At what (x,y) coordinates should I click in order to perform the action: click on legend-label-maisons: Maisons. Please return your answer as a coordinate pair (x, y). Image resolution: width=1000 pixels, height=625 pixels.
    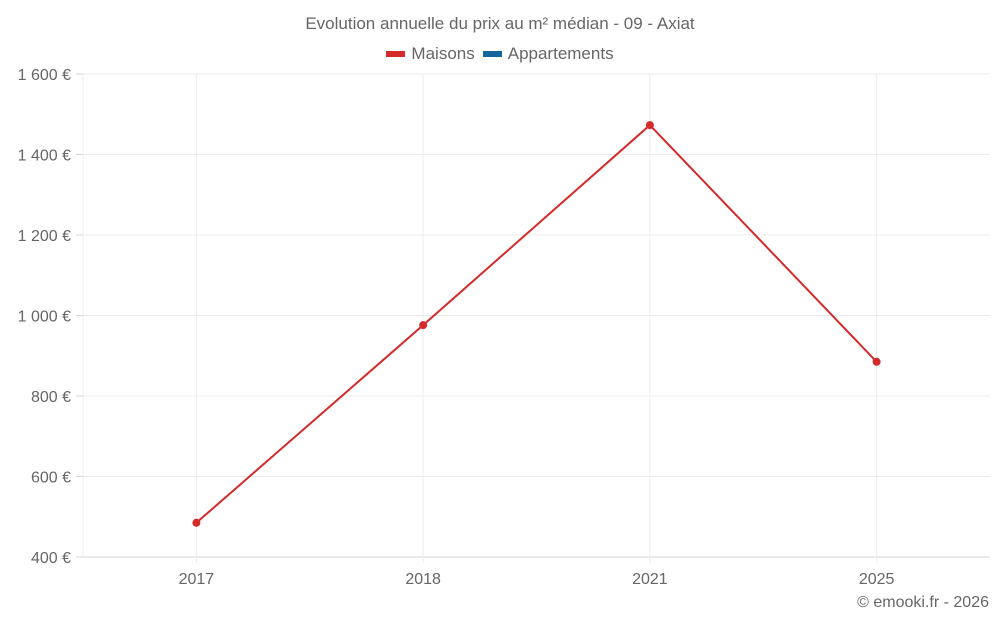
    Looking at the image, I should click on (443, 53).